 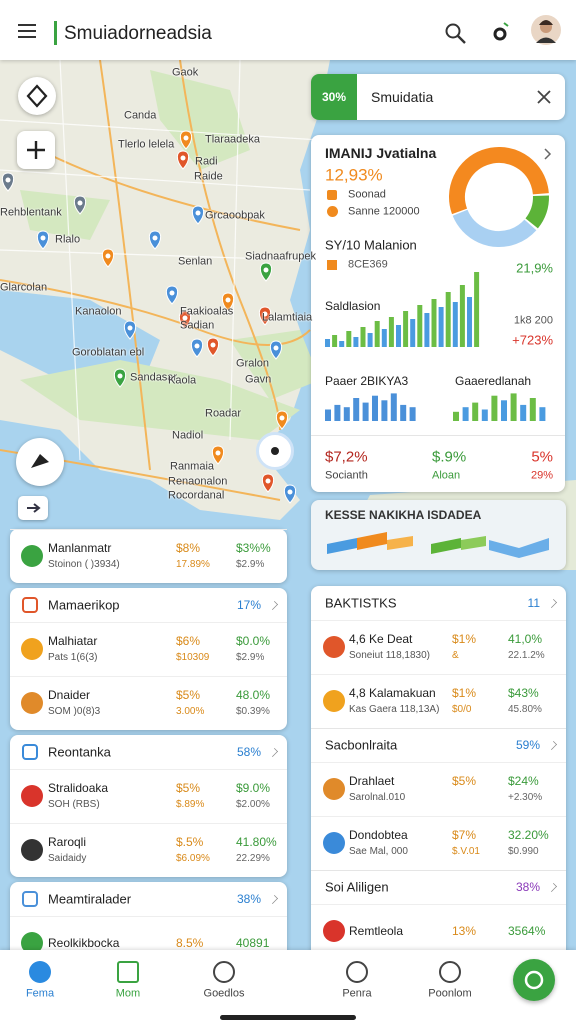 I want to click on kpi-sub: 8CE369, so click(x=368, y=264).